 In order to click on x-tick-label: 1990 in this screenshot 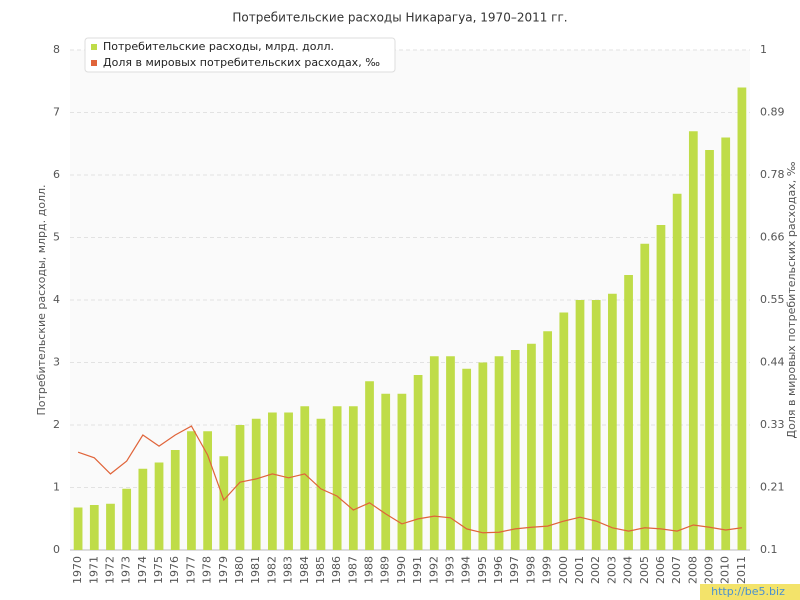, I will do `click(401, 570)`.